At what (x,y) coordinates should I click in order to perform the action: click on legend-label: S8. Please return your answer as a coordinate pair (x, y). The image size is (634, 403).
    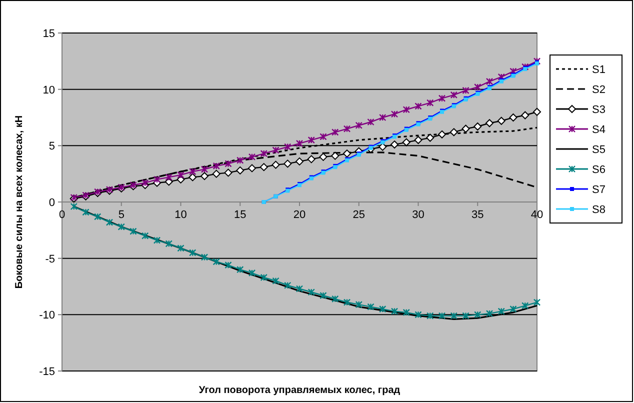
    Looking at the image, I should click on (599, 210).